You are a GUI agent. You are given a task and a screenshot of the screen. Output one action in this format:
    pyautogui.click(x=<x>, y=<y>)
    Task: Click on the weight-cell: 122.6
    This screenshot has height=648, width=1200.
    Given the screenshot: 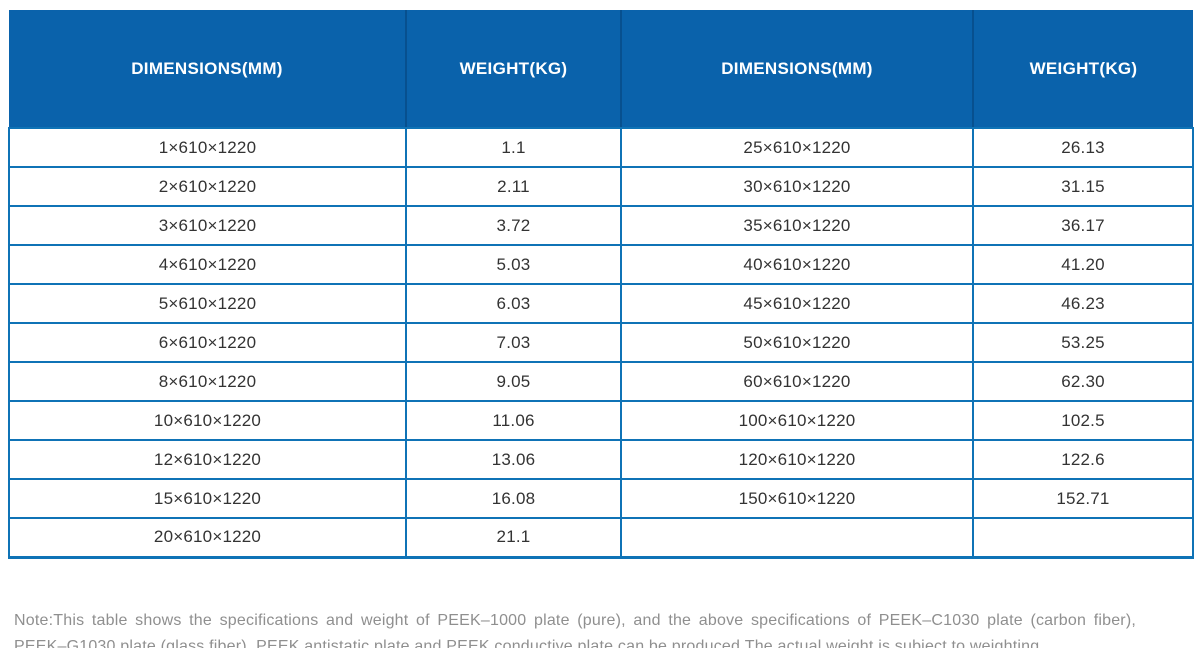 What is the action you would take?
    pyautogui.click(x=1083, y=459)
    